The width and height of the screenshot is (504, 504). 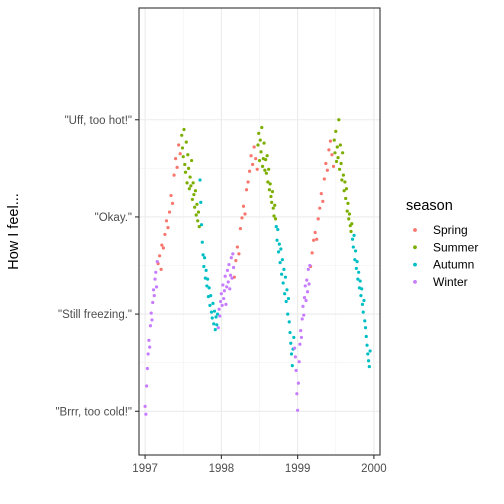 What do you see at coordinates (429, 206) in the screenshot?
I see `legend-title: season` at bounding box center [429, 206].